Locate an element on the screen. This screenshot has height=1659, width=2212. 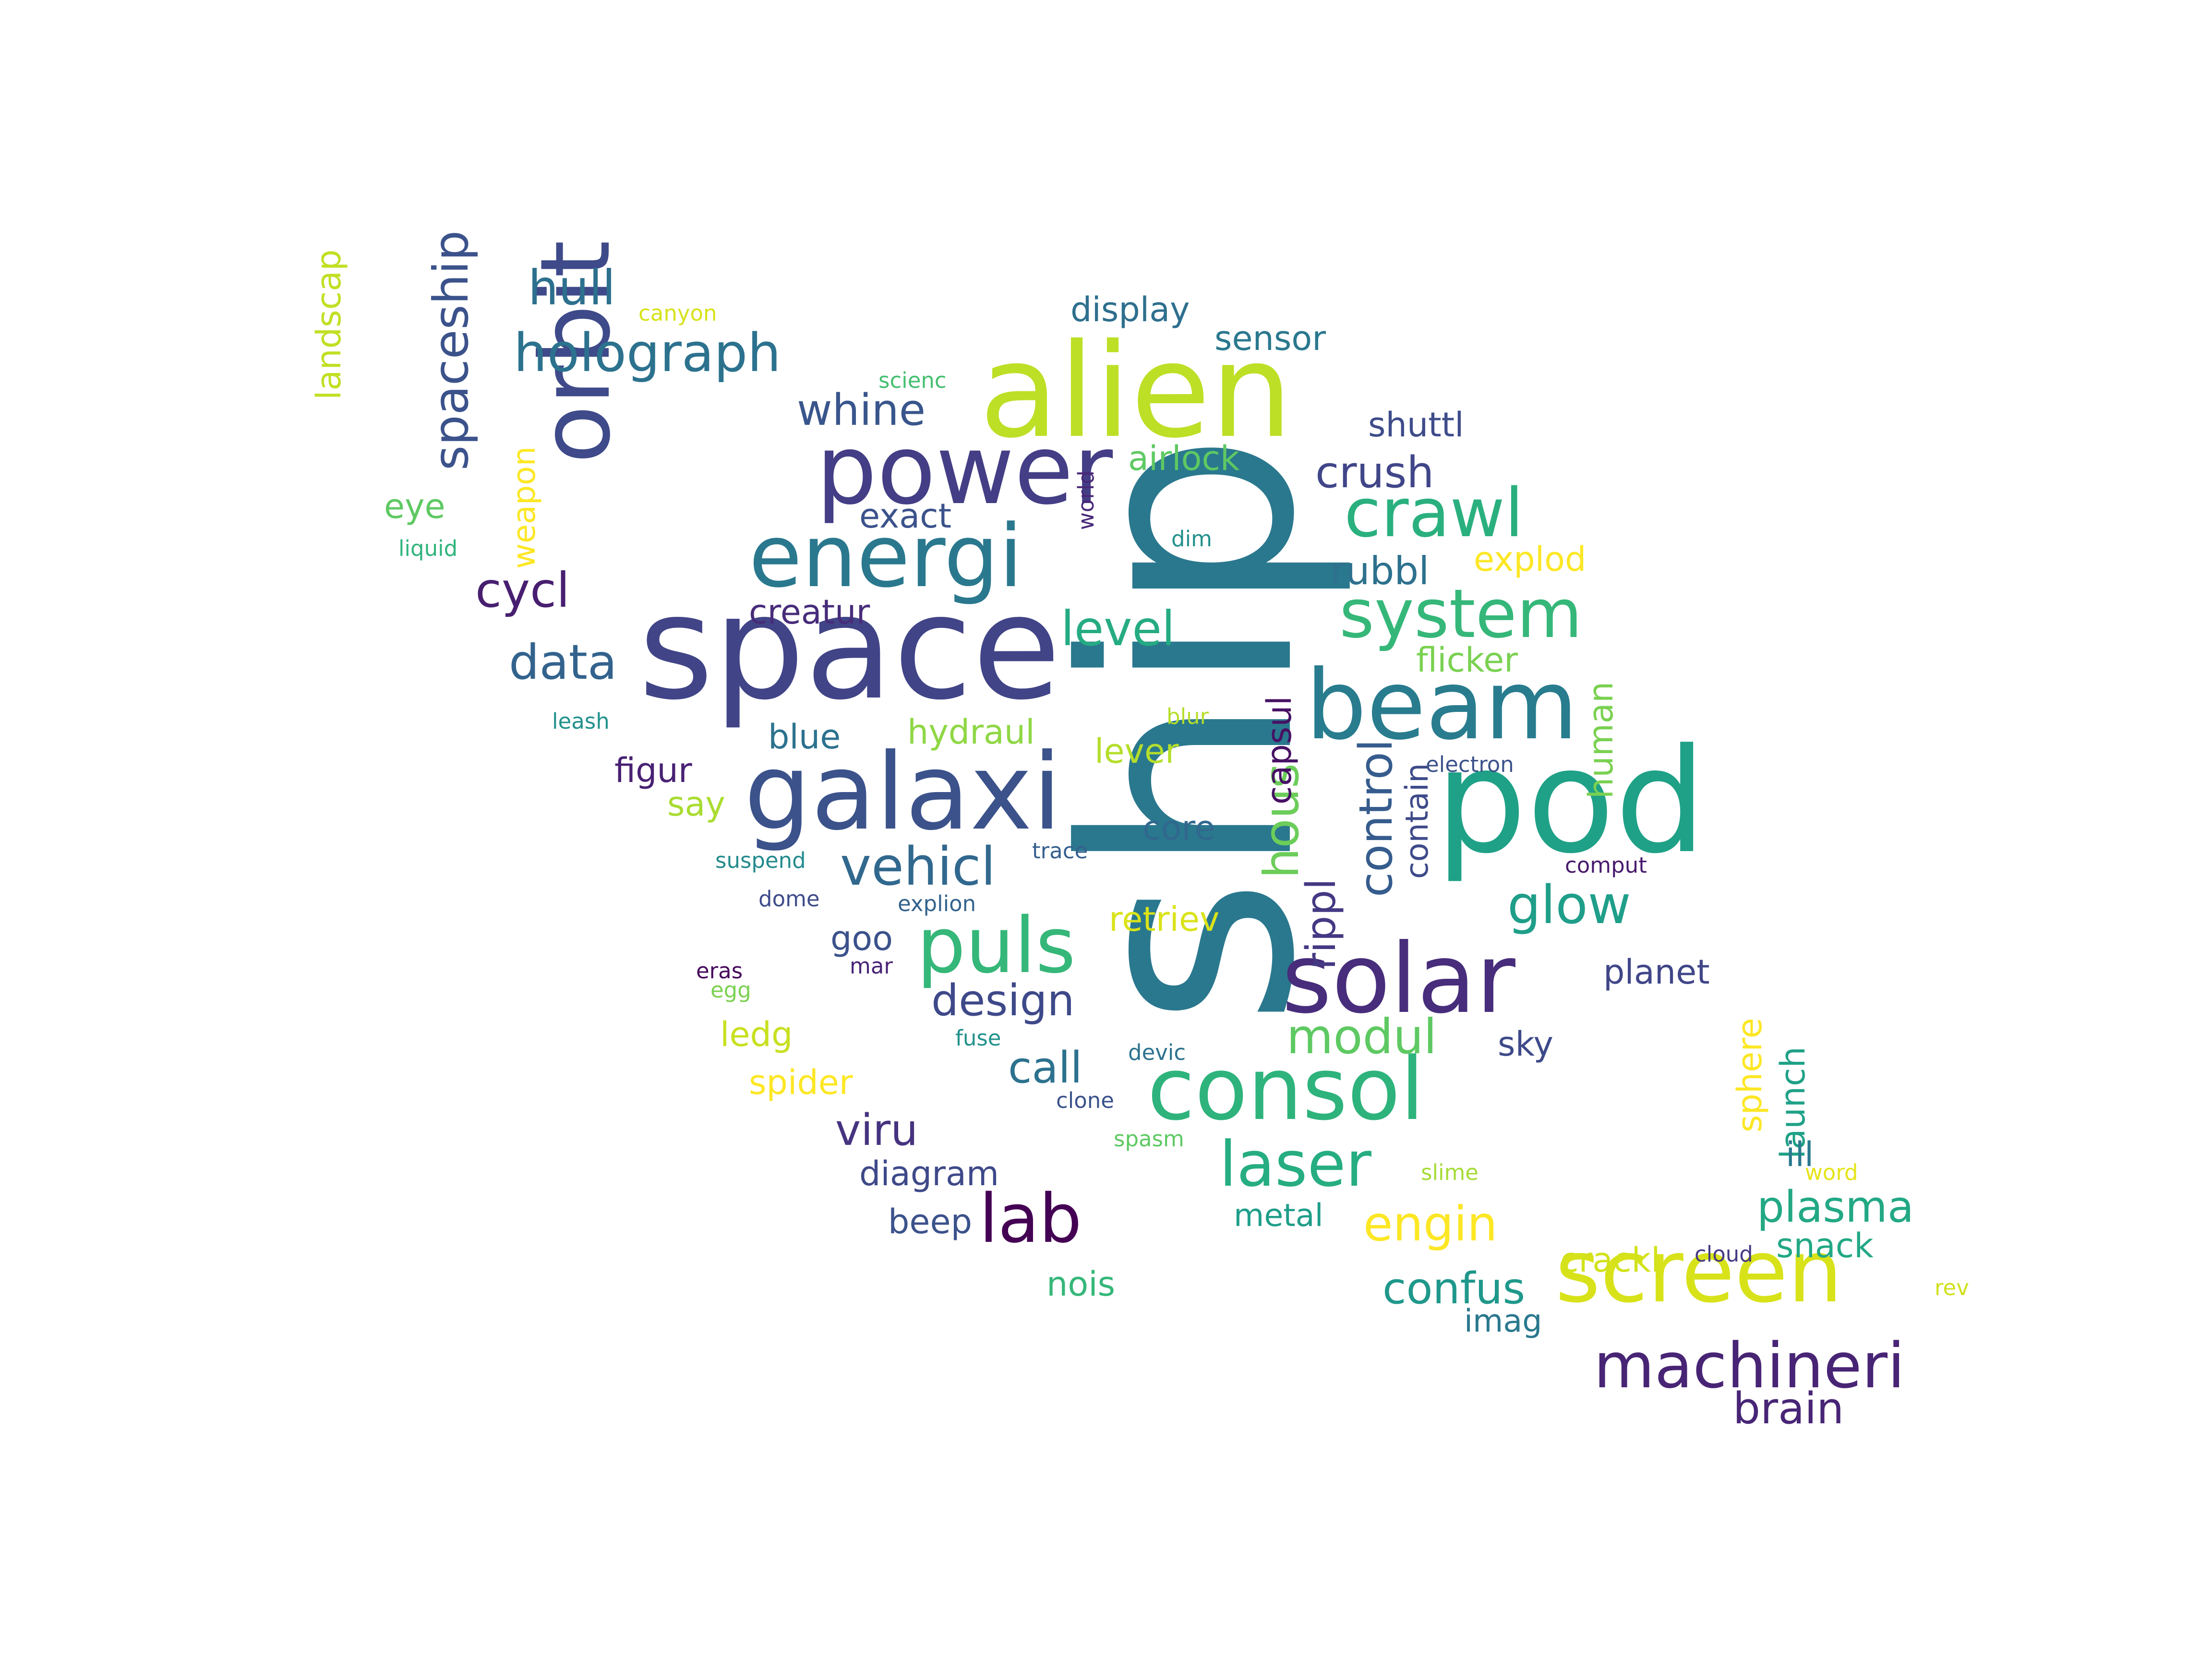
word-data: data is located at coordinates (563, 662).